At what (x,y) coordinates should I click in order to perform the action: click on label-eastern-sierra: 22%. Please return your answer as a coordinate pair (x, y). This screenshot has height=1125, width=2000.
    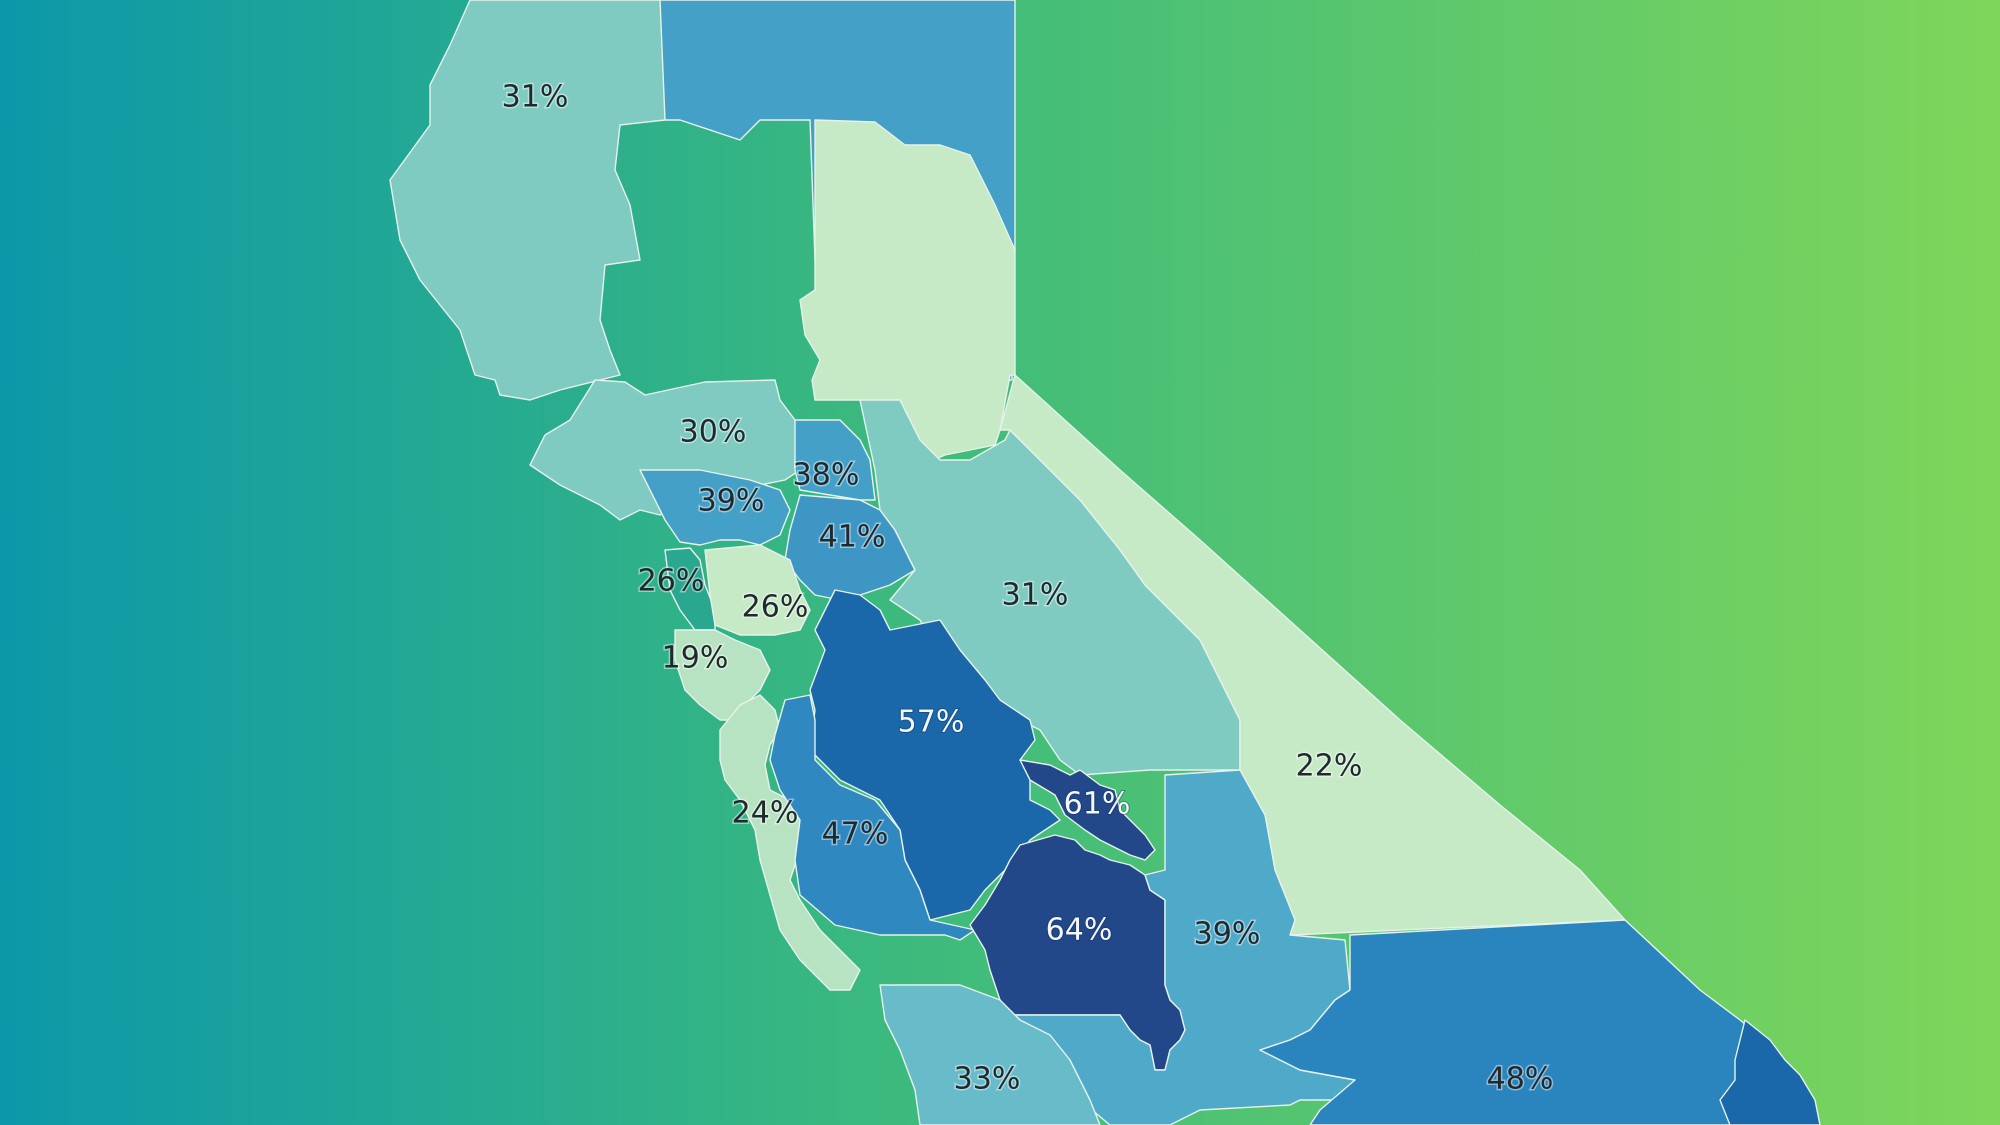
    Looking at the image, I should click on (1329, 766).